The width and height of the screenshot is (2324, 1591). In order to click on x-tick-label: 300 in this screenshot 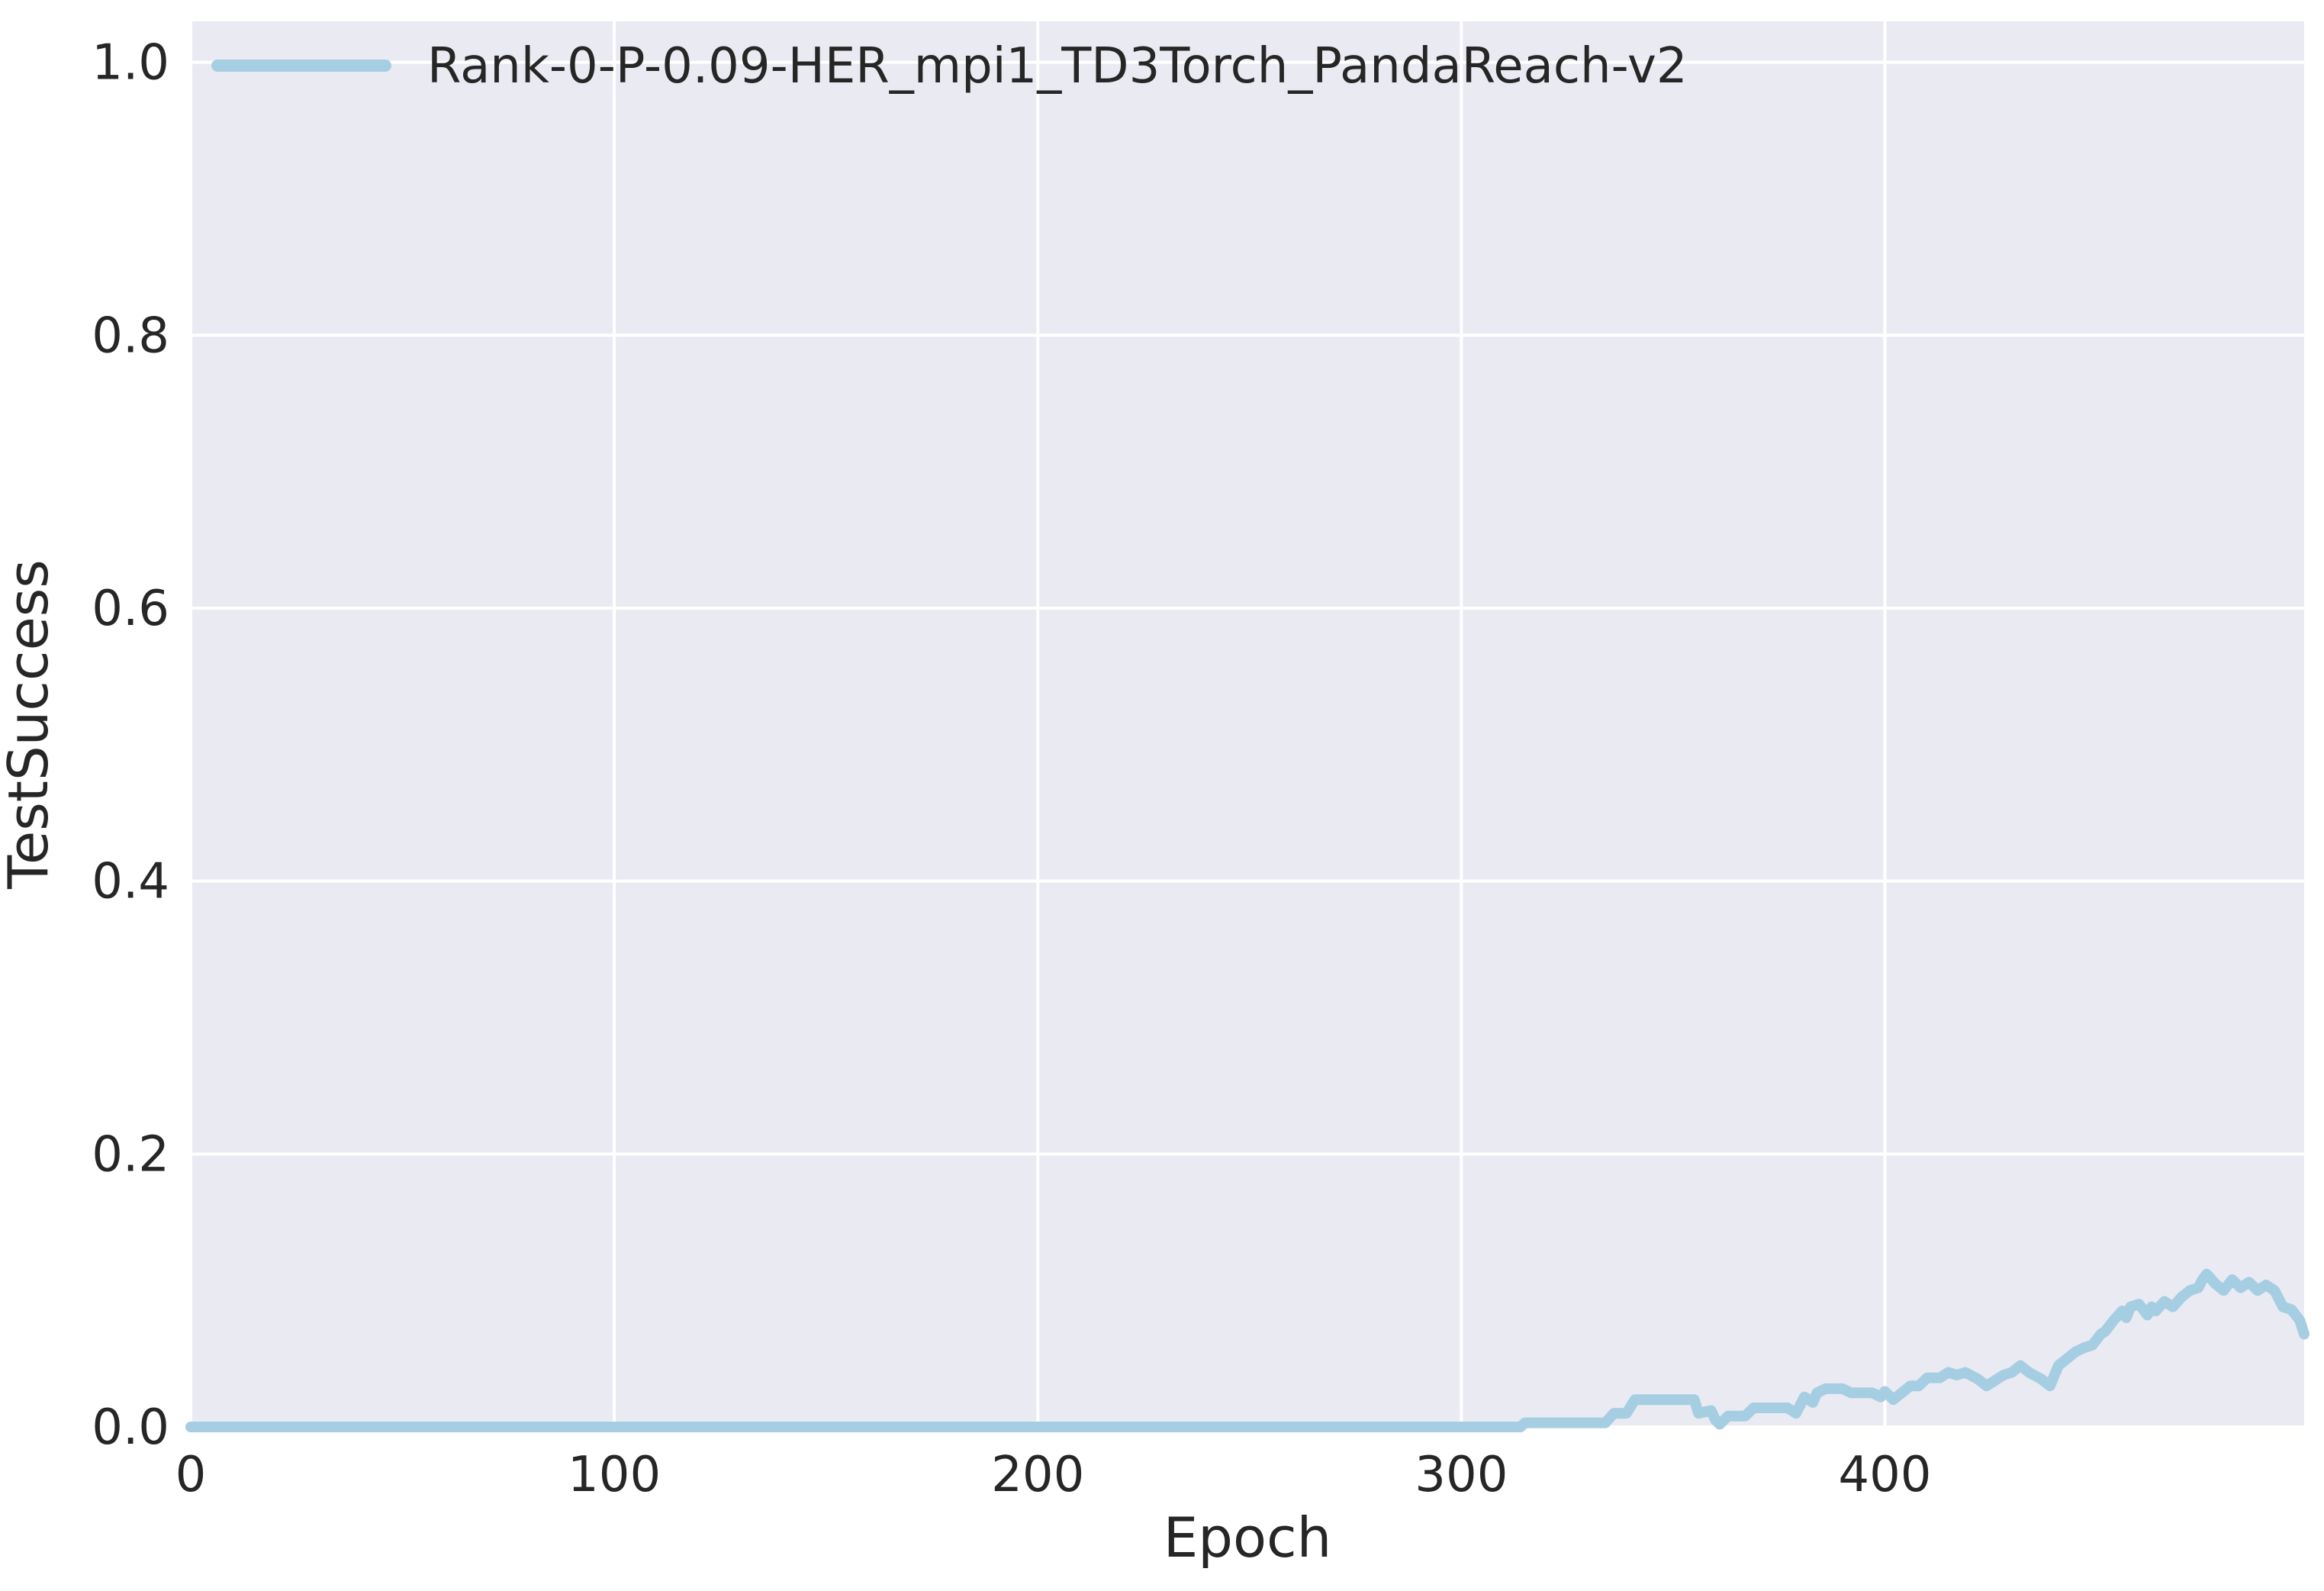, I will do `click(1461, 1475)`.